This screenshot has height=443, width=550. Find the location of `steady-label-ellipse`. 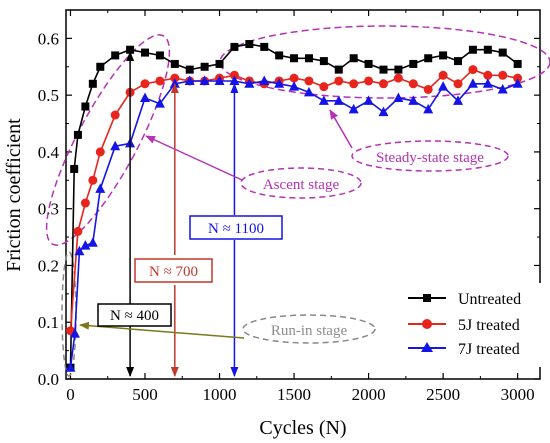

steady-label-ellipse is located at coordinates (430, 156).